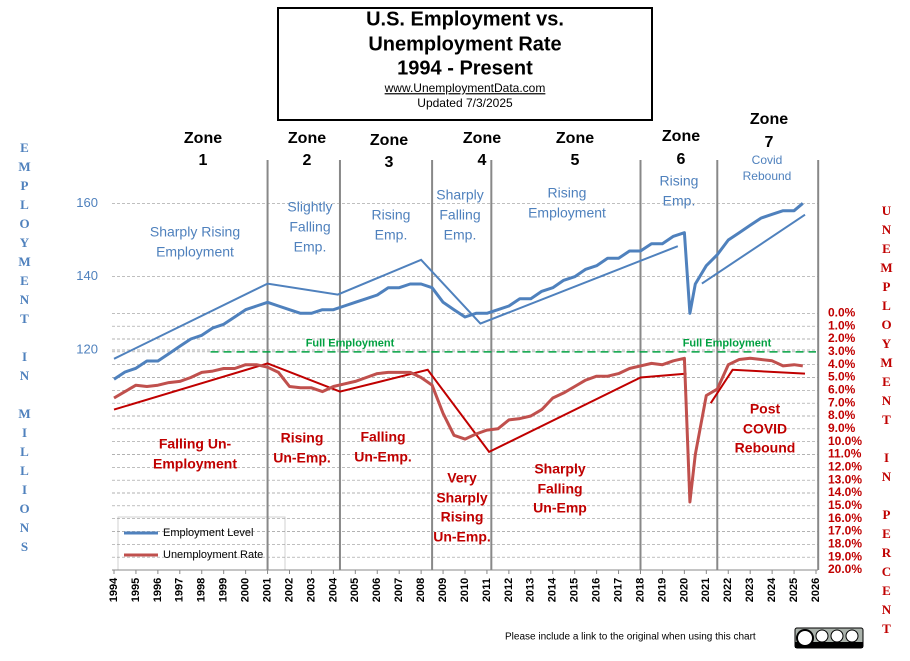  What do you see at coordinates (706, 590) in the screenshot?
I see `x-tick-label: 2021` at bounding box center [706, 590].